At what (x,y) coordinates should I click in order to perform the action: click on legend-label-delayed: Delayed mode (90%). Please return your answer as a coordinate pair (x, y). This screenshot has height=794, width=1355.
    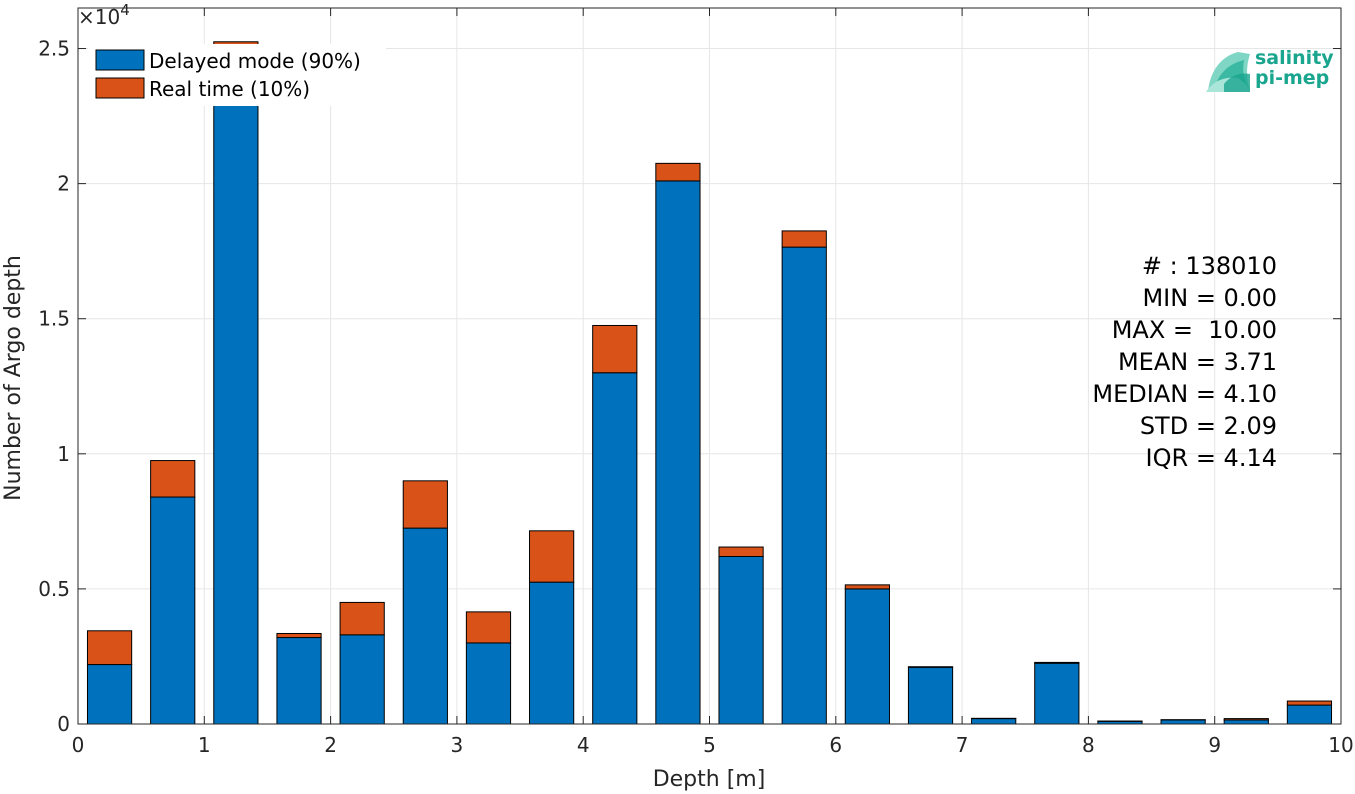
    Looking at the image, I should click on (255, 61).